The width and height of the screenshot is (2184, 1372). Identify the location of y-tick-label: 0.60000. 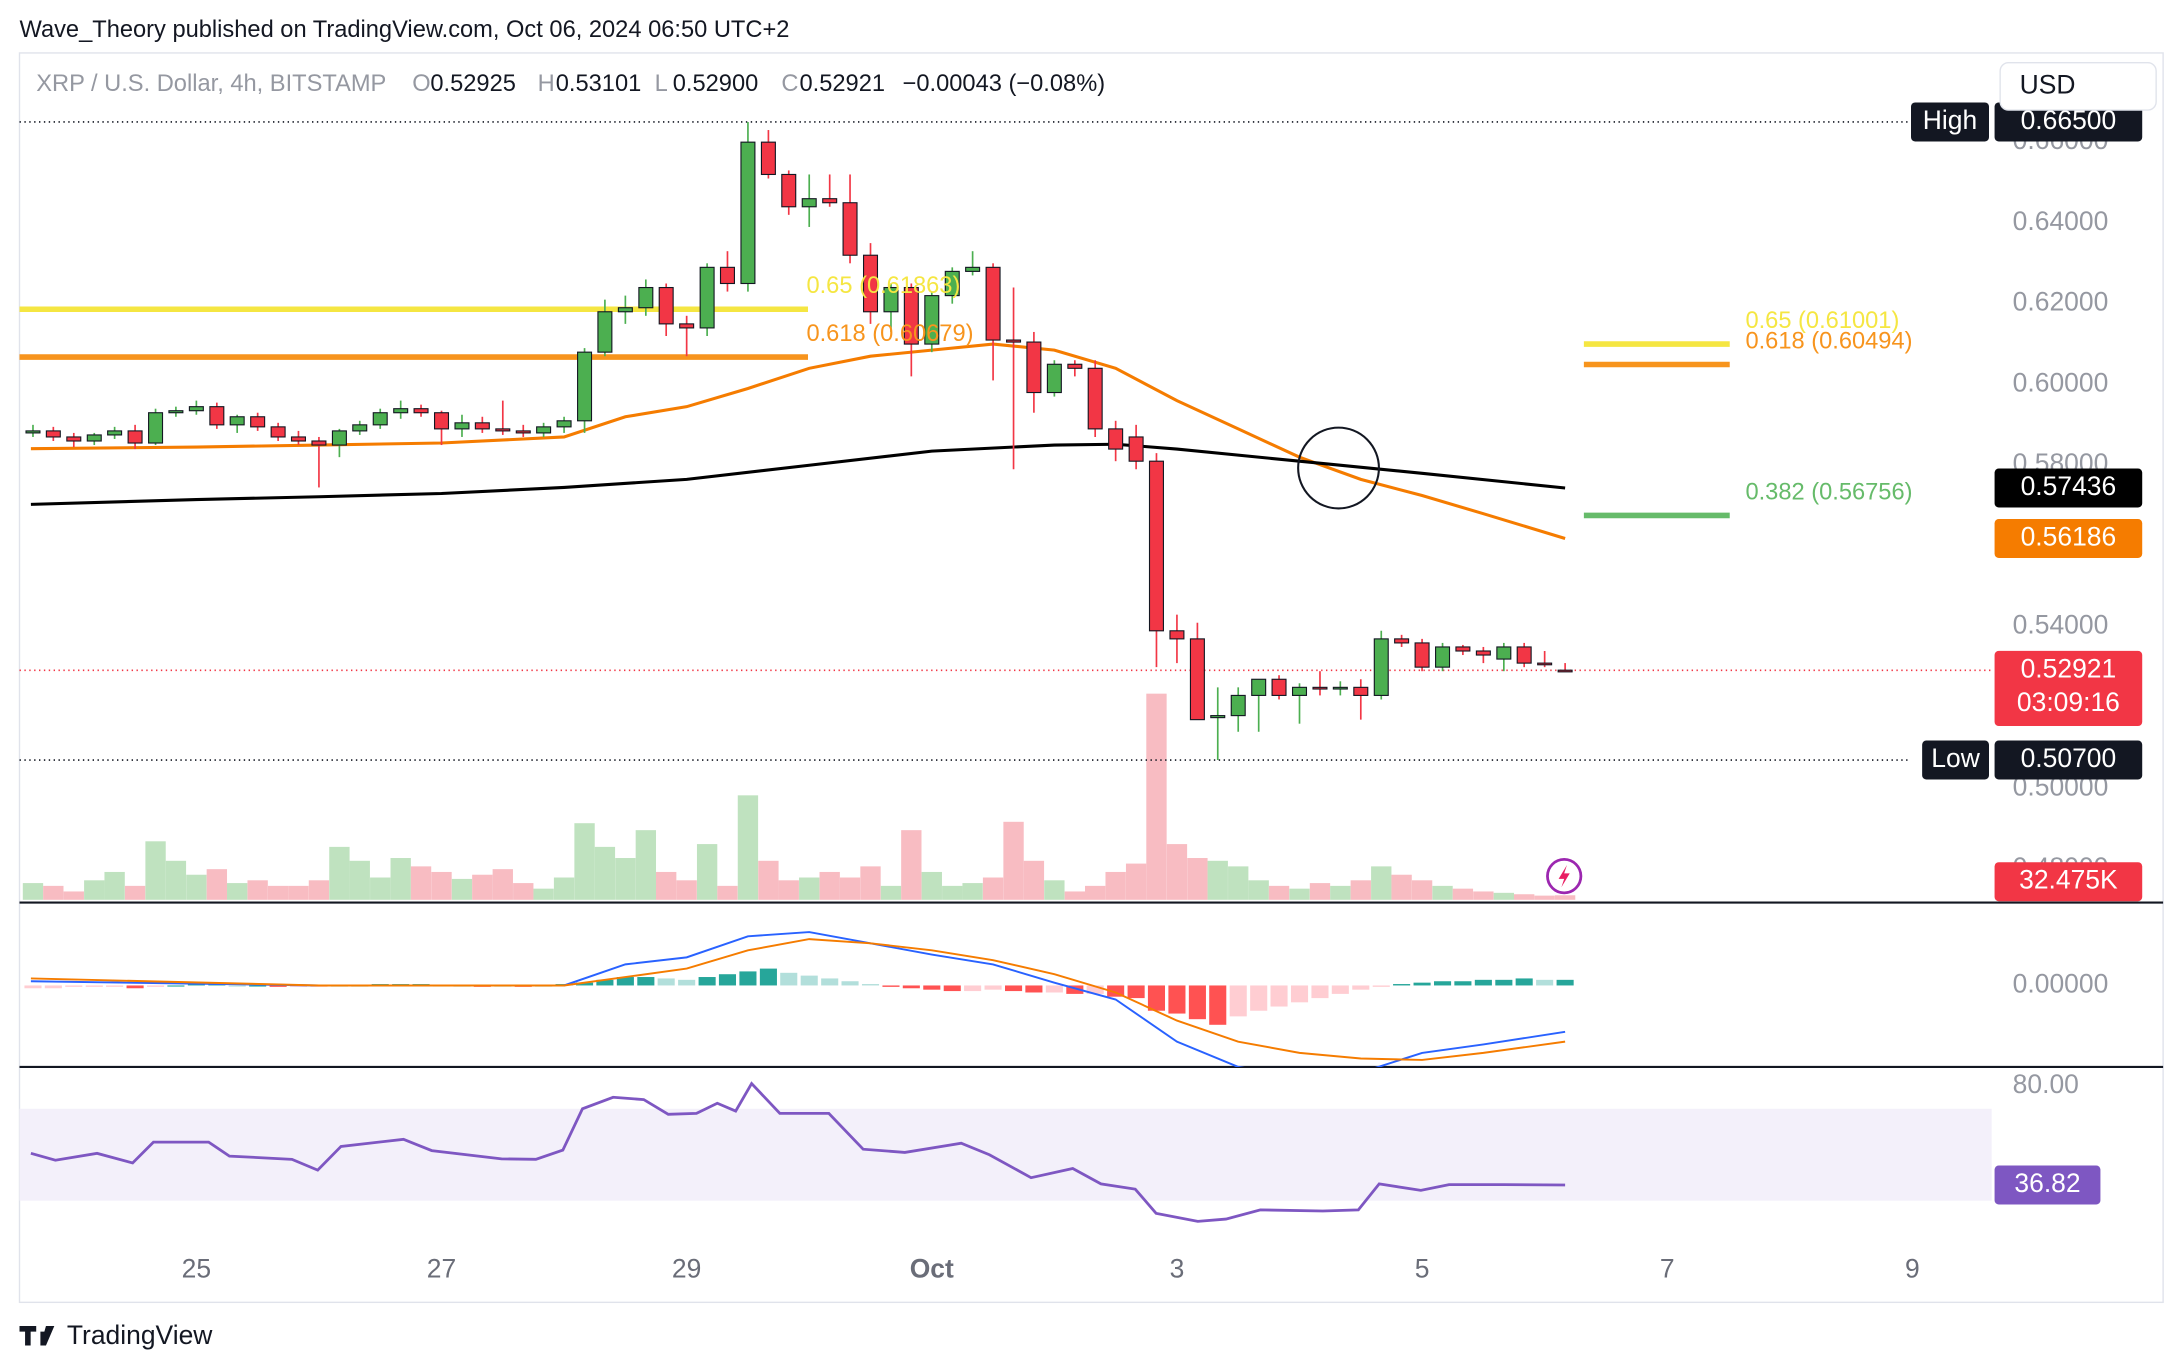
(2061, 382).